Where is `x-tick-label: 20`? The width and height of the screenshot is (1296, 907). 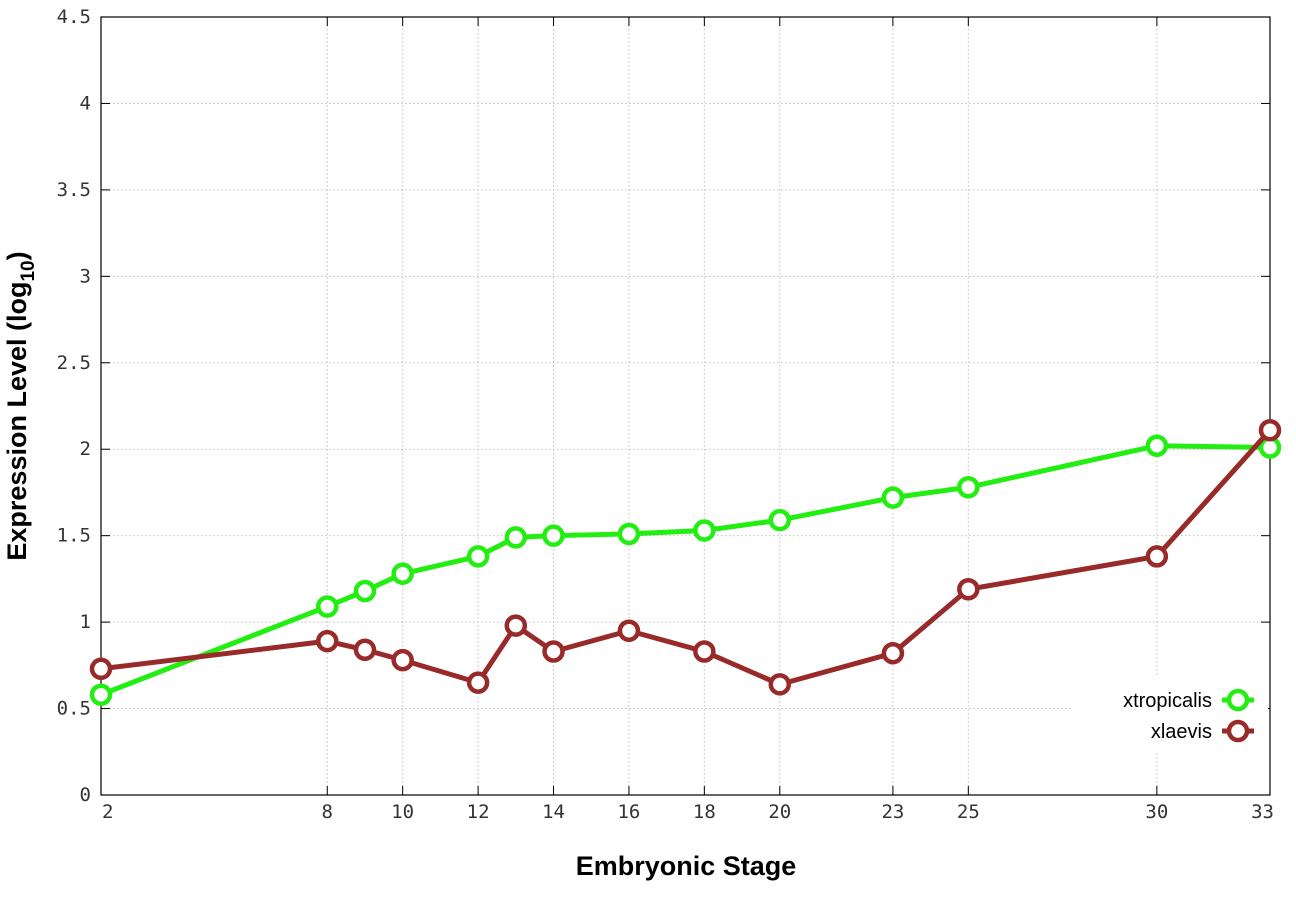 x-tick-label: 20 is located at coordinates (779, 812).